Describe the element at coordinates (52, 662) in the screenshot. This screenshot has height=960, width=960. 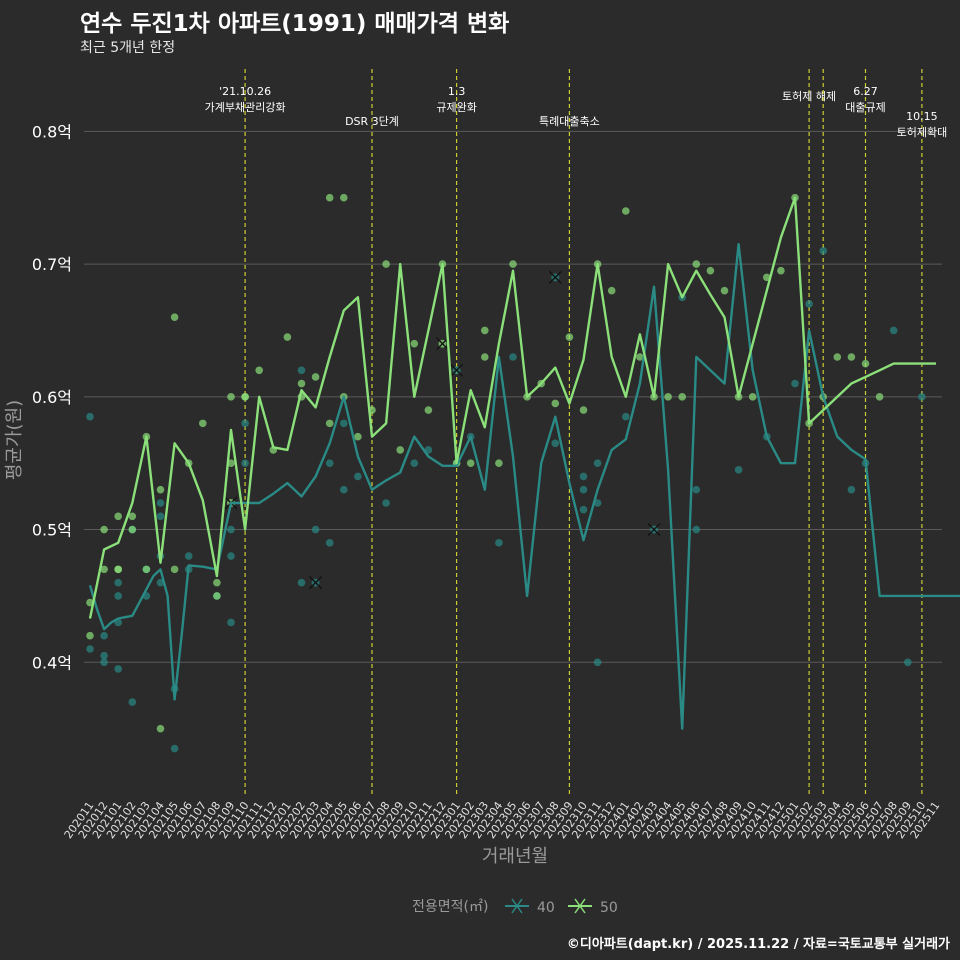
I see `y-tick-label: 0.4억` at that location.